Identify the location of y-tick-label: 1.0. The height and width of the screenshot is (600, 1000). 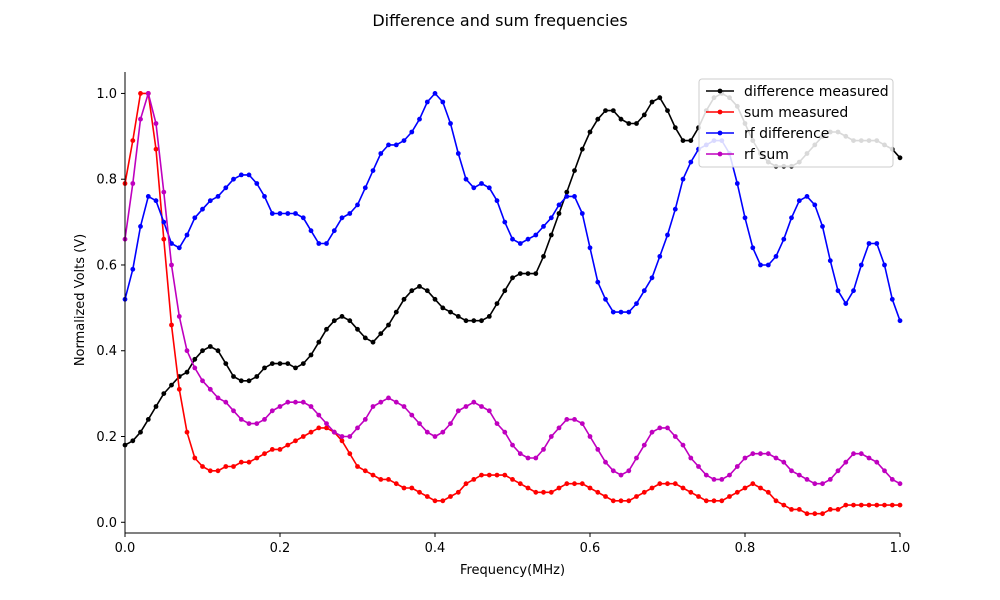
(106, 94).